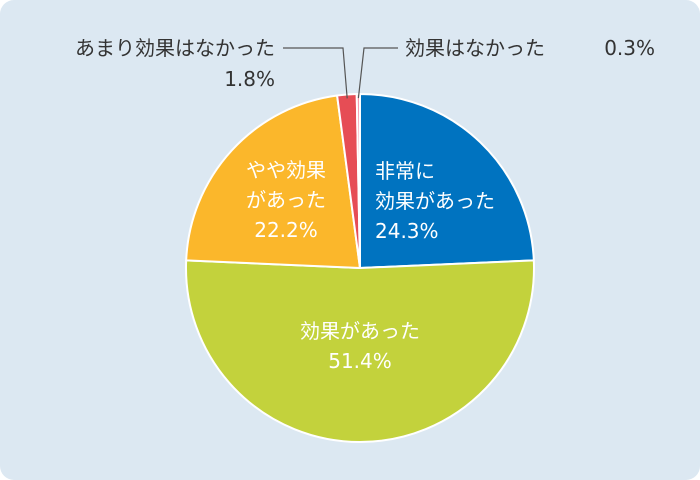  Describe the element at coordinates (286, 200) in the screenshot. I see `slice-label-2-line-1: があった` at that location.